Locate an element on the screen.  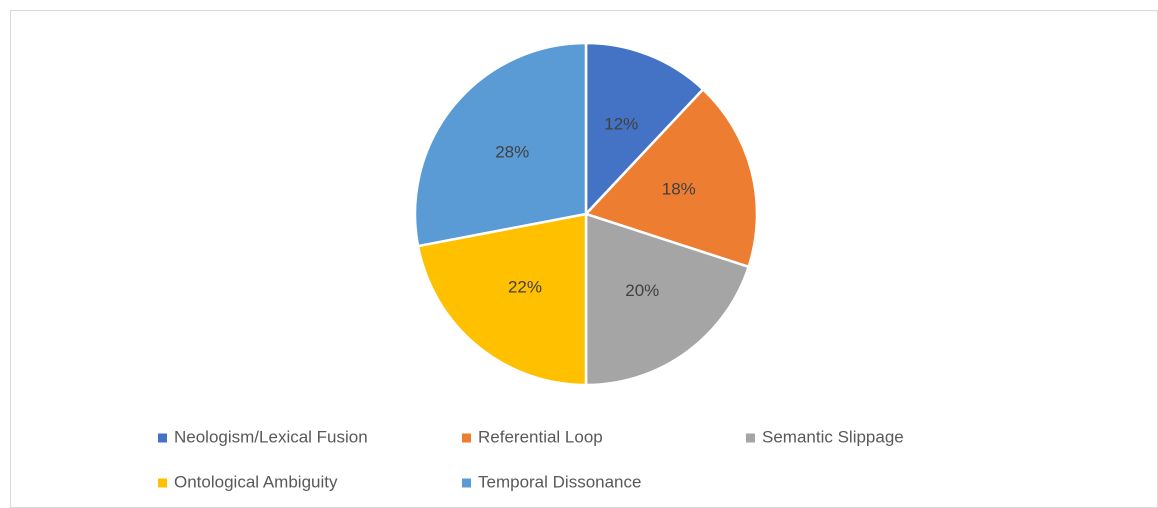
data-label: 28% is located at coordinates (512, 151).